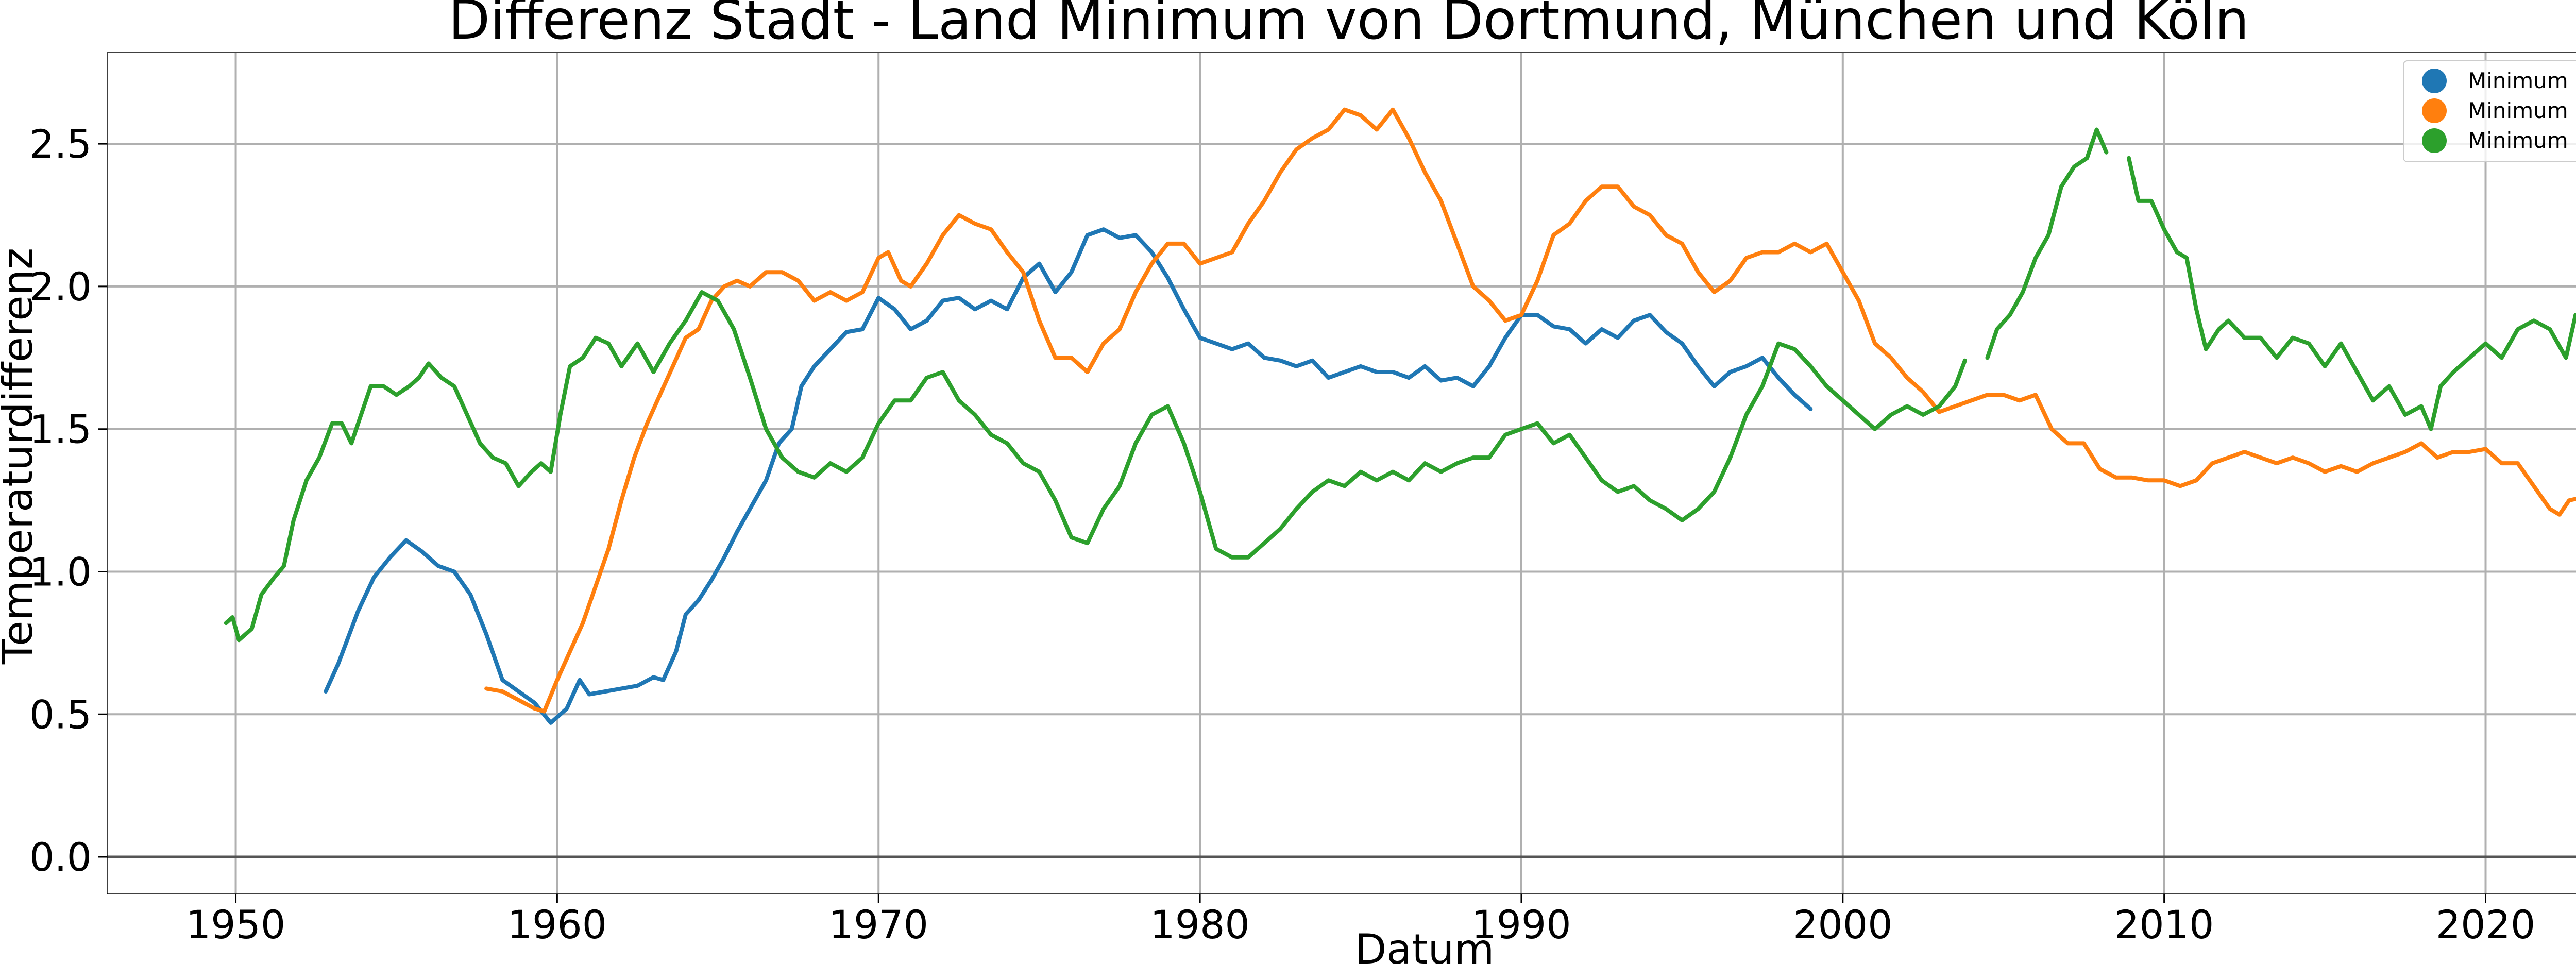 Image resolution: width=2576 pixels, height=980 pixels. I want to click on y-axis-ticks: 0.0 0.5 1.0 1.5 2.0 2.5, so click(68, 500).